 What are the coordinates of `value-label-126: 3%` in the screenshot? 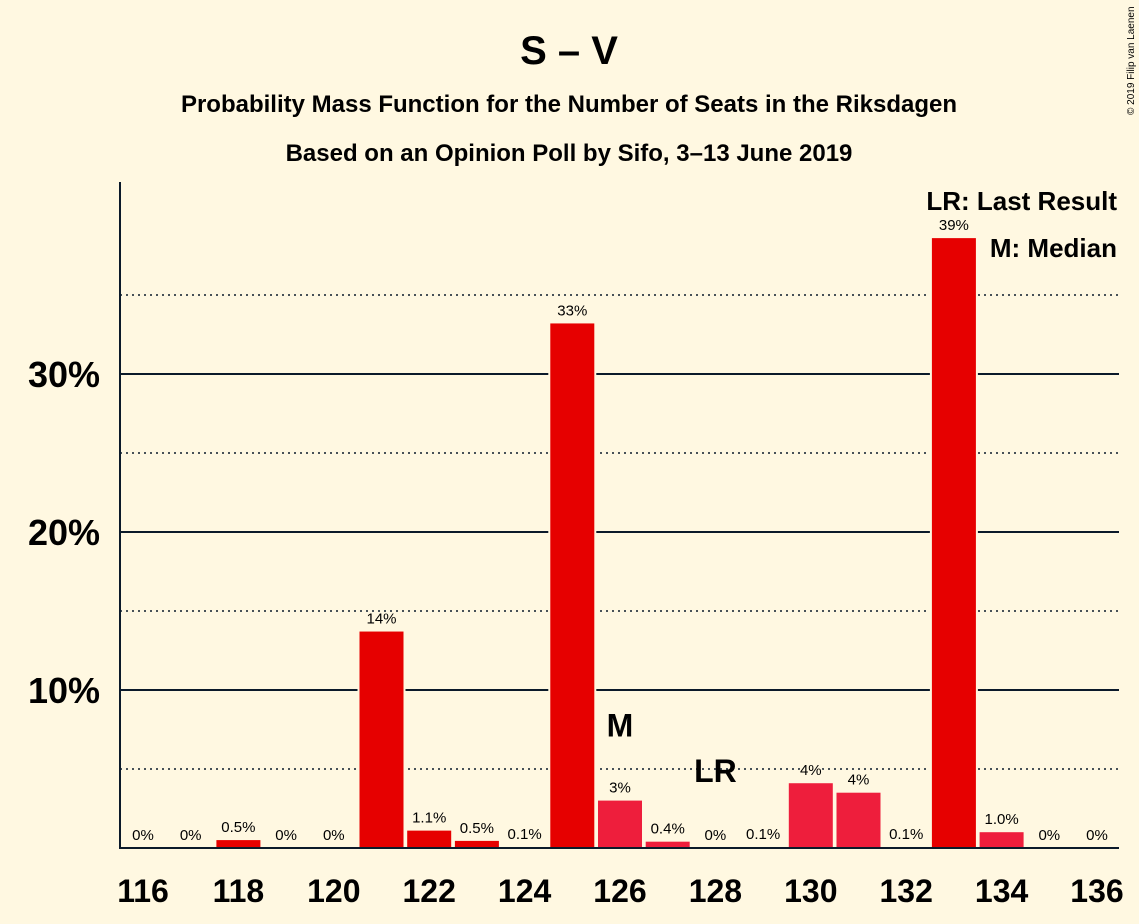 It's located at (620, 788).